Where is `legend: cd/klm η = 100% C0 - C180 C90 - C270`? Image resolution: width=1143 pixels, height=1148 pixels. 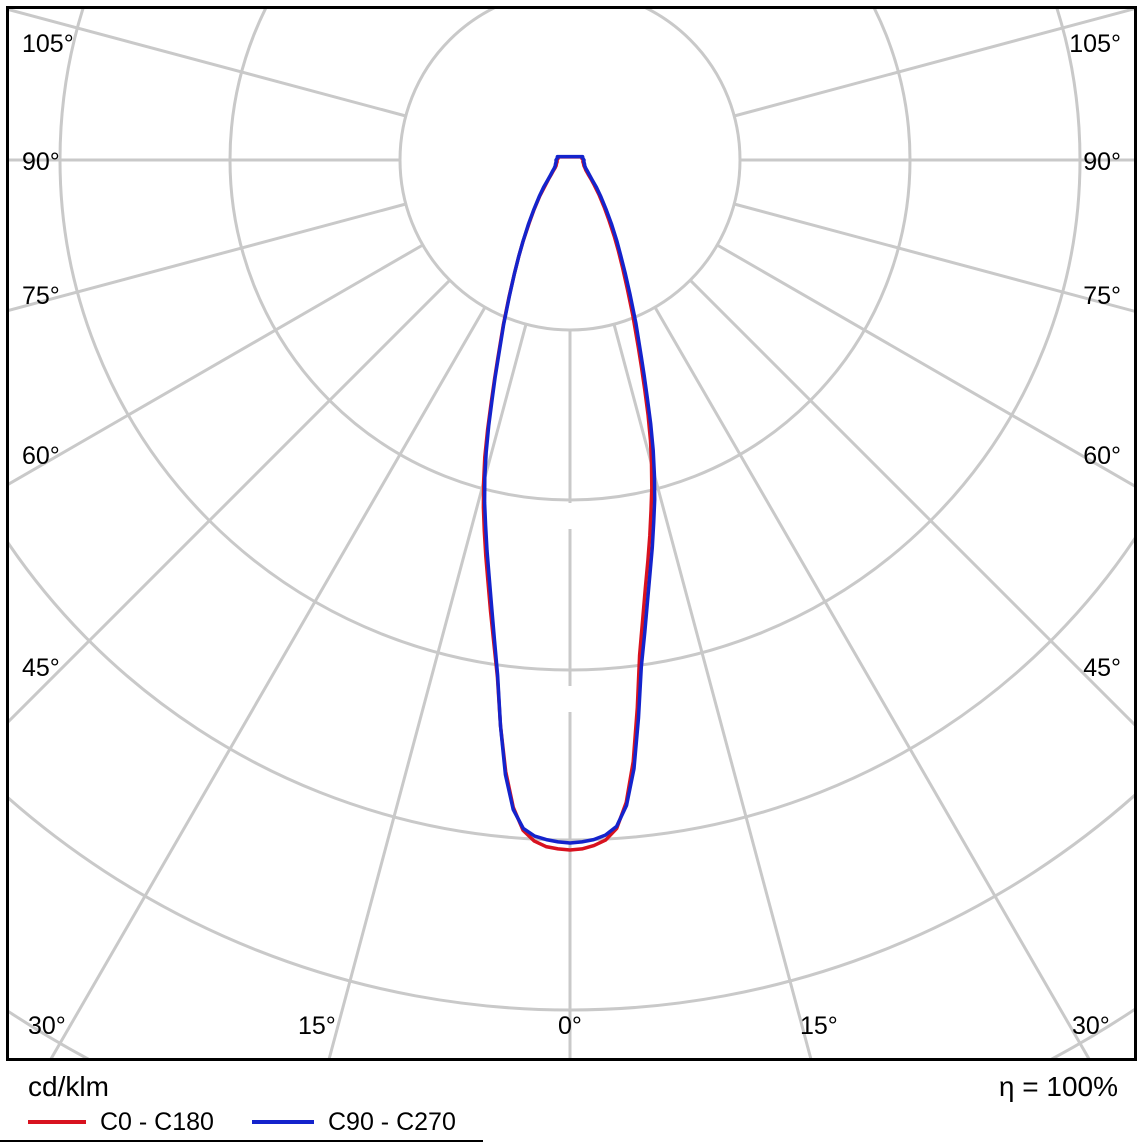 legend: cd/klm η = 100% C0 - C180 C90 - C270 is located at coordinates (559, 1106).